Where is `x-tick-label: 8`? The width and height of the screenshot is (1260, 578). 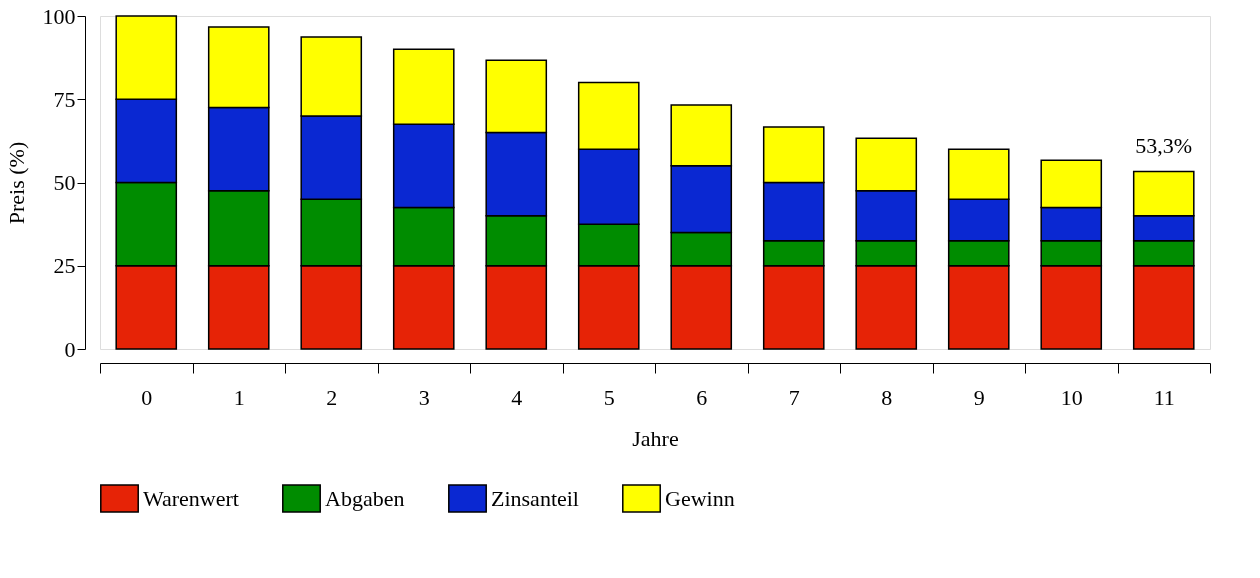 x-tick-label: 8 is located at coordinates (887, 397).